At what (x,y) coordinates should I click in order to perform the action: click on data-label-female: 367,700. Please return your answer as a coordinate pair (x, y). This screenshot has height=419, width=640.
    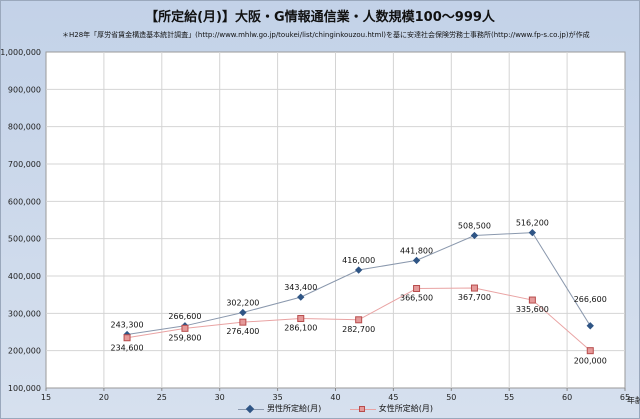
    Looking at the image, I should click on (474, 297).